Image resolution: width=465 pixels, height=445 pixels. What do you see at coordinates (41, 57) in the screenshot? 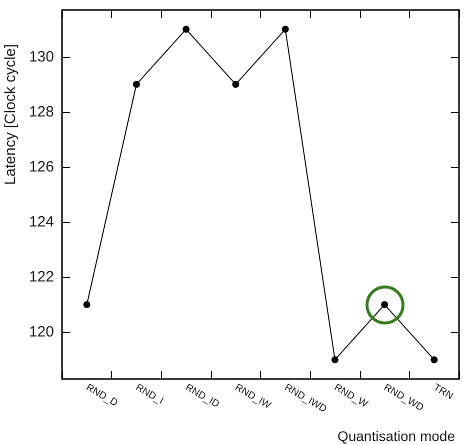
I see `y-tick-label: 130` at bounding box center [41, 57].